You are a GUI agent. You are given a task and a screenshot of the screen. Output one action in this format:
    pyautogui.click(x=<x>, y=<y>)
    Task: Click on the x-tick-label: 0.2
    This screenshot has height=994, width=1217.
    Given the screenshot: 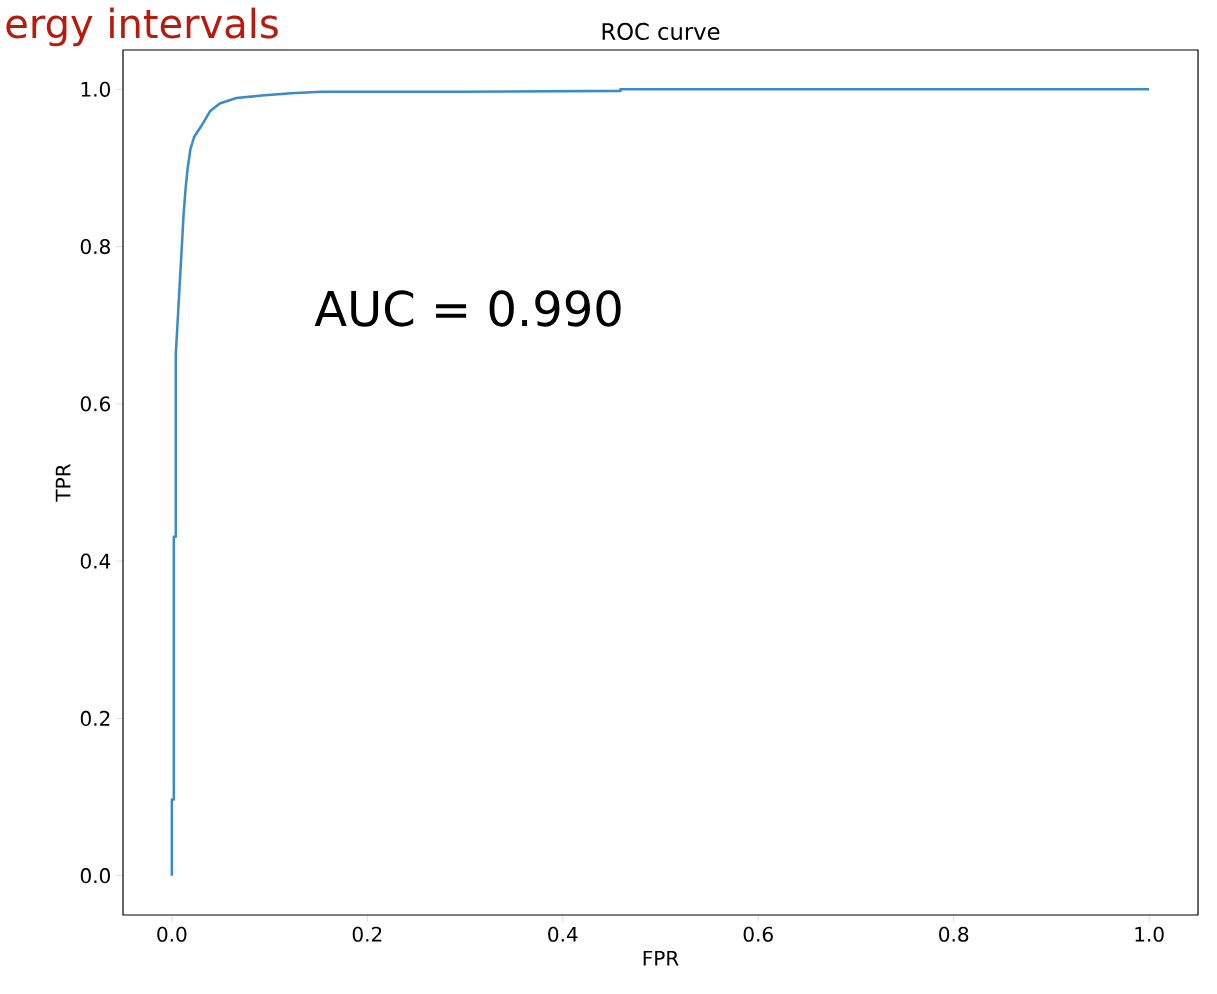 What is the action you would take?
    pyautogui.click(x=367, y=934)
    